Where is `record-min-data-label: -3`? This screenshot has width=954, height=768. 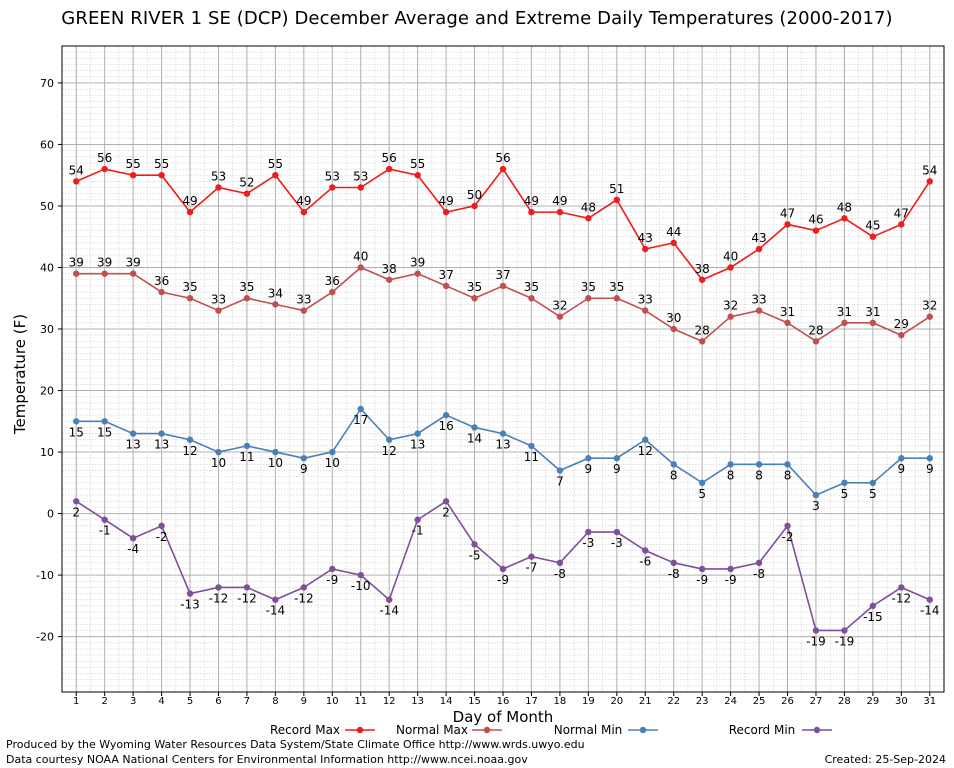
record-min-data-label: -3 is located at coordinates (588, 543).